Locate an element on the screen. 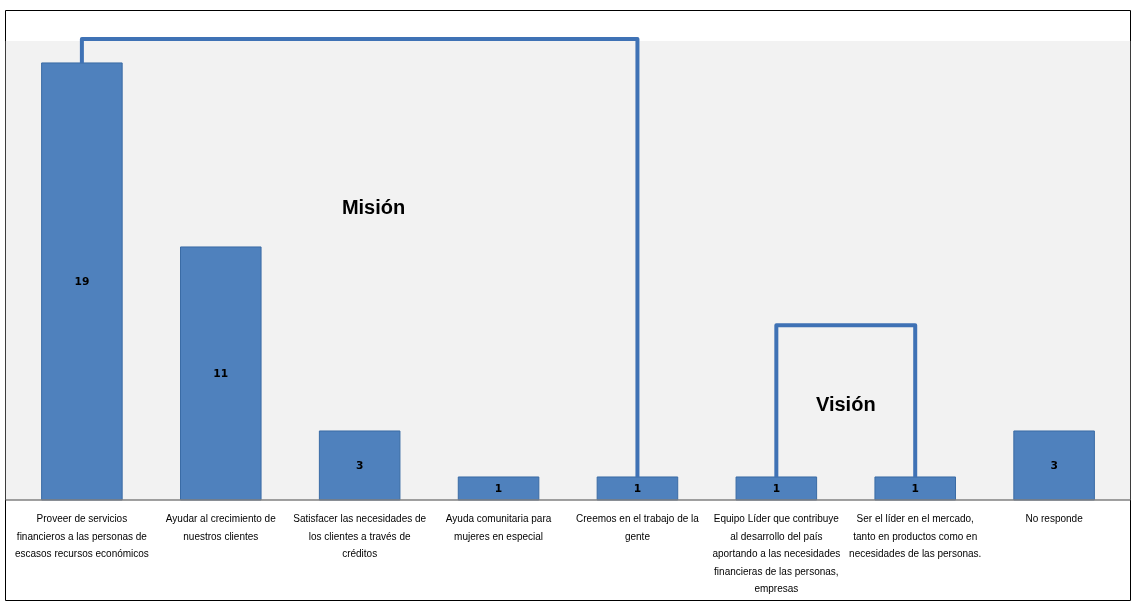 The image size is (1141, 615). x-tick-label: Proveer de servicios financieros a las personas de escasos recursos económicos is located at coordinates (81, 536).